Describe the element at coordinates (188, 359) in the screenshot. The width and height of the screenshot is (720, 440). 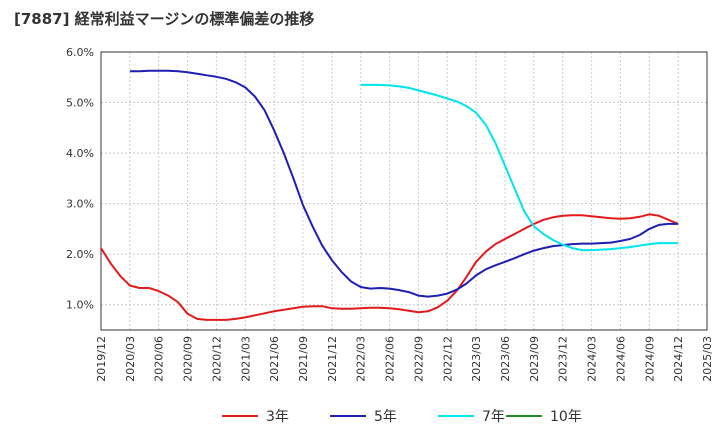
I see `x-tick-label: 2020/09` at that location.